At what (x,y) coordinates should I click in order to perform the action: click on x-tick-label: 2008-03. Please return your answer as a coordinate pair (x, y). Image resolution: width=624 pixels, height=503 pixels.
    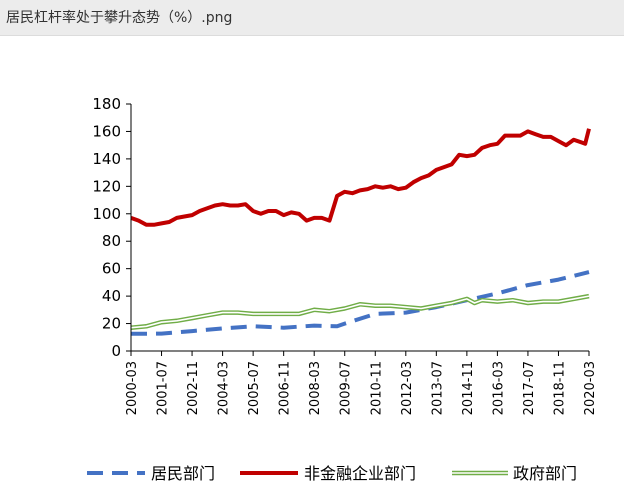
    Looking at the image, I should click on (315, 388).